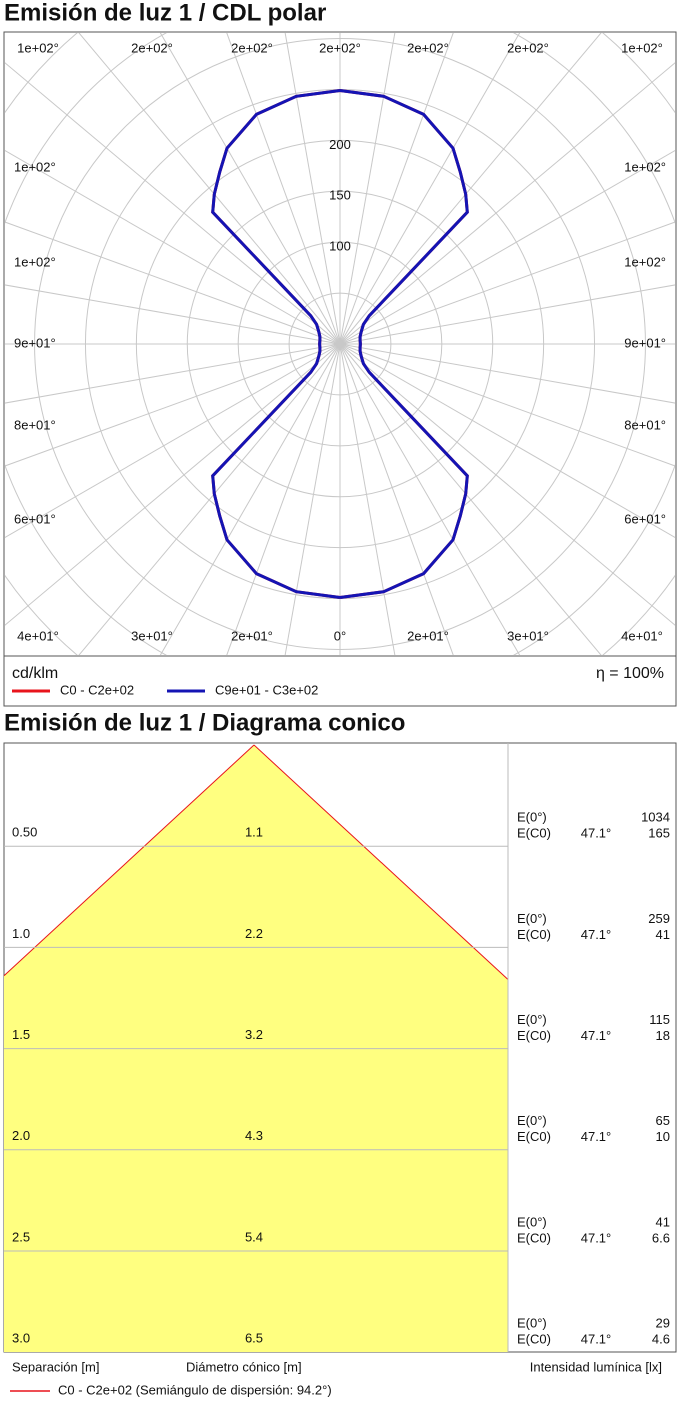 The width and height of the screenshot is (680, 1422). Describe the element at coordinates (21, 933) in the screenshot. I see `separation: 1.0` at that location.